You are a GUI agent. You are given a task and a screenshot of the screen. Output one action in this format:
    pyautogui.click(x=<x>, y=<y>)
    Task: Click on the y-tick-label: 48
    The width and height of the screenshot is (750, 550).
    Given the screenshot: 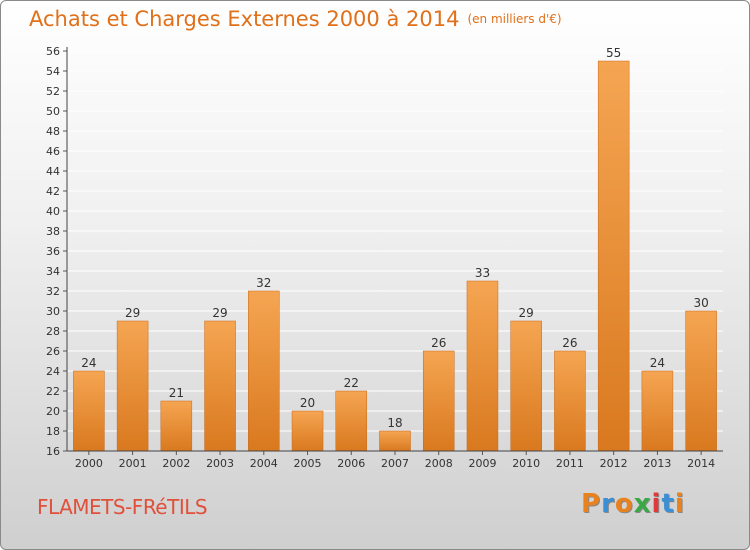 What is the action you would take?
    pyautogui.click(x=53, y=131)
    